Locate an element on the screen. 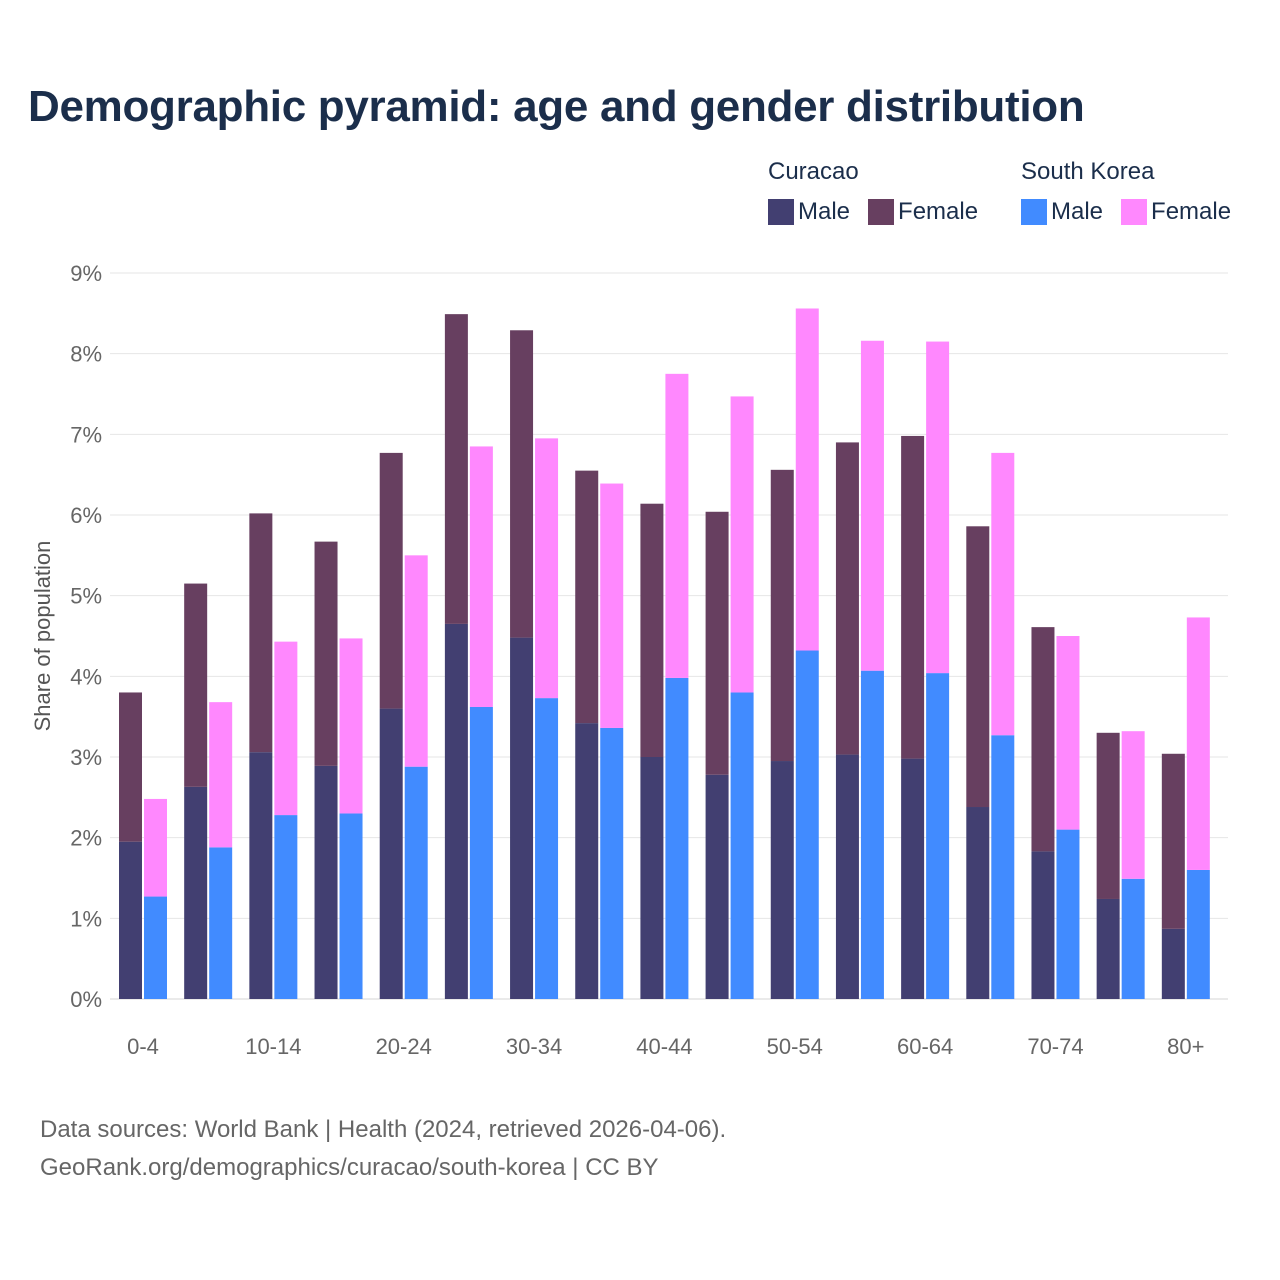 The width and height of the screenshot is (1280, 1280). legend-item-south-korea-female: Female is located at coordinates (1176, 212).